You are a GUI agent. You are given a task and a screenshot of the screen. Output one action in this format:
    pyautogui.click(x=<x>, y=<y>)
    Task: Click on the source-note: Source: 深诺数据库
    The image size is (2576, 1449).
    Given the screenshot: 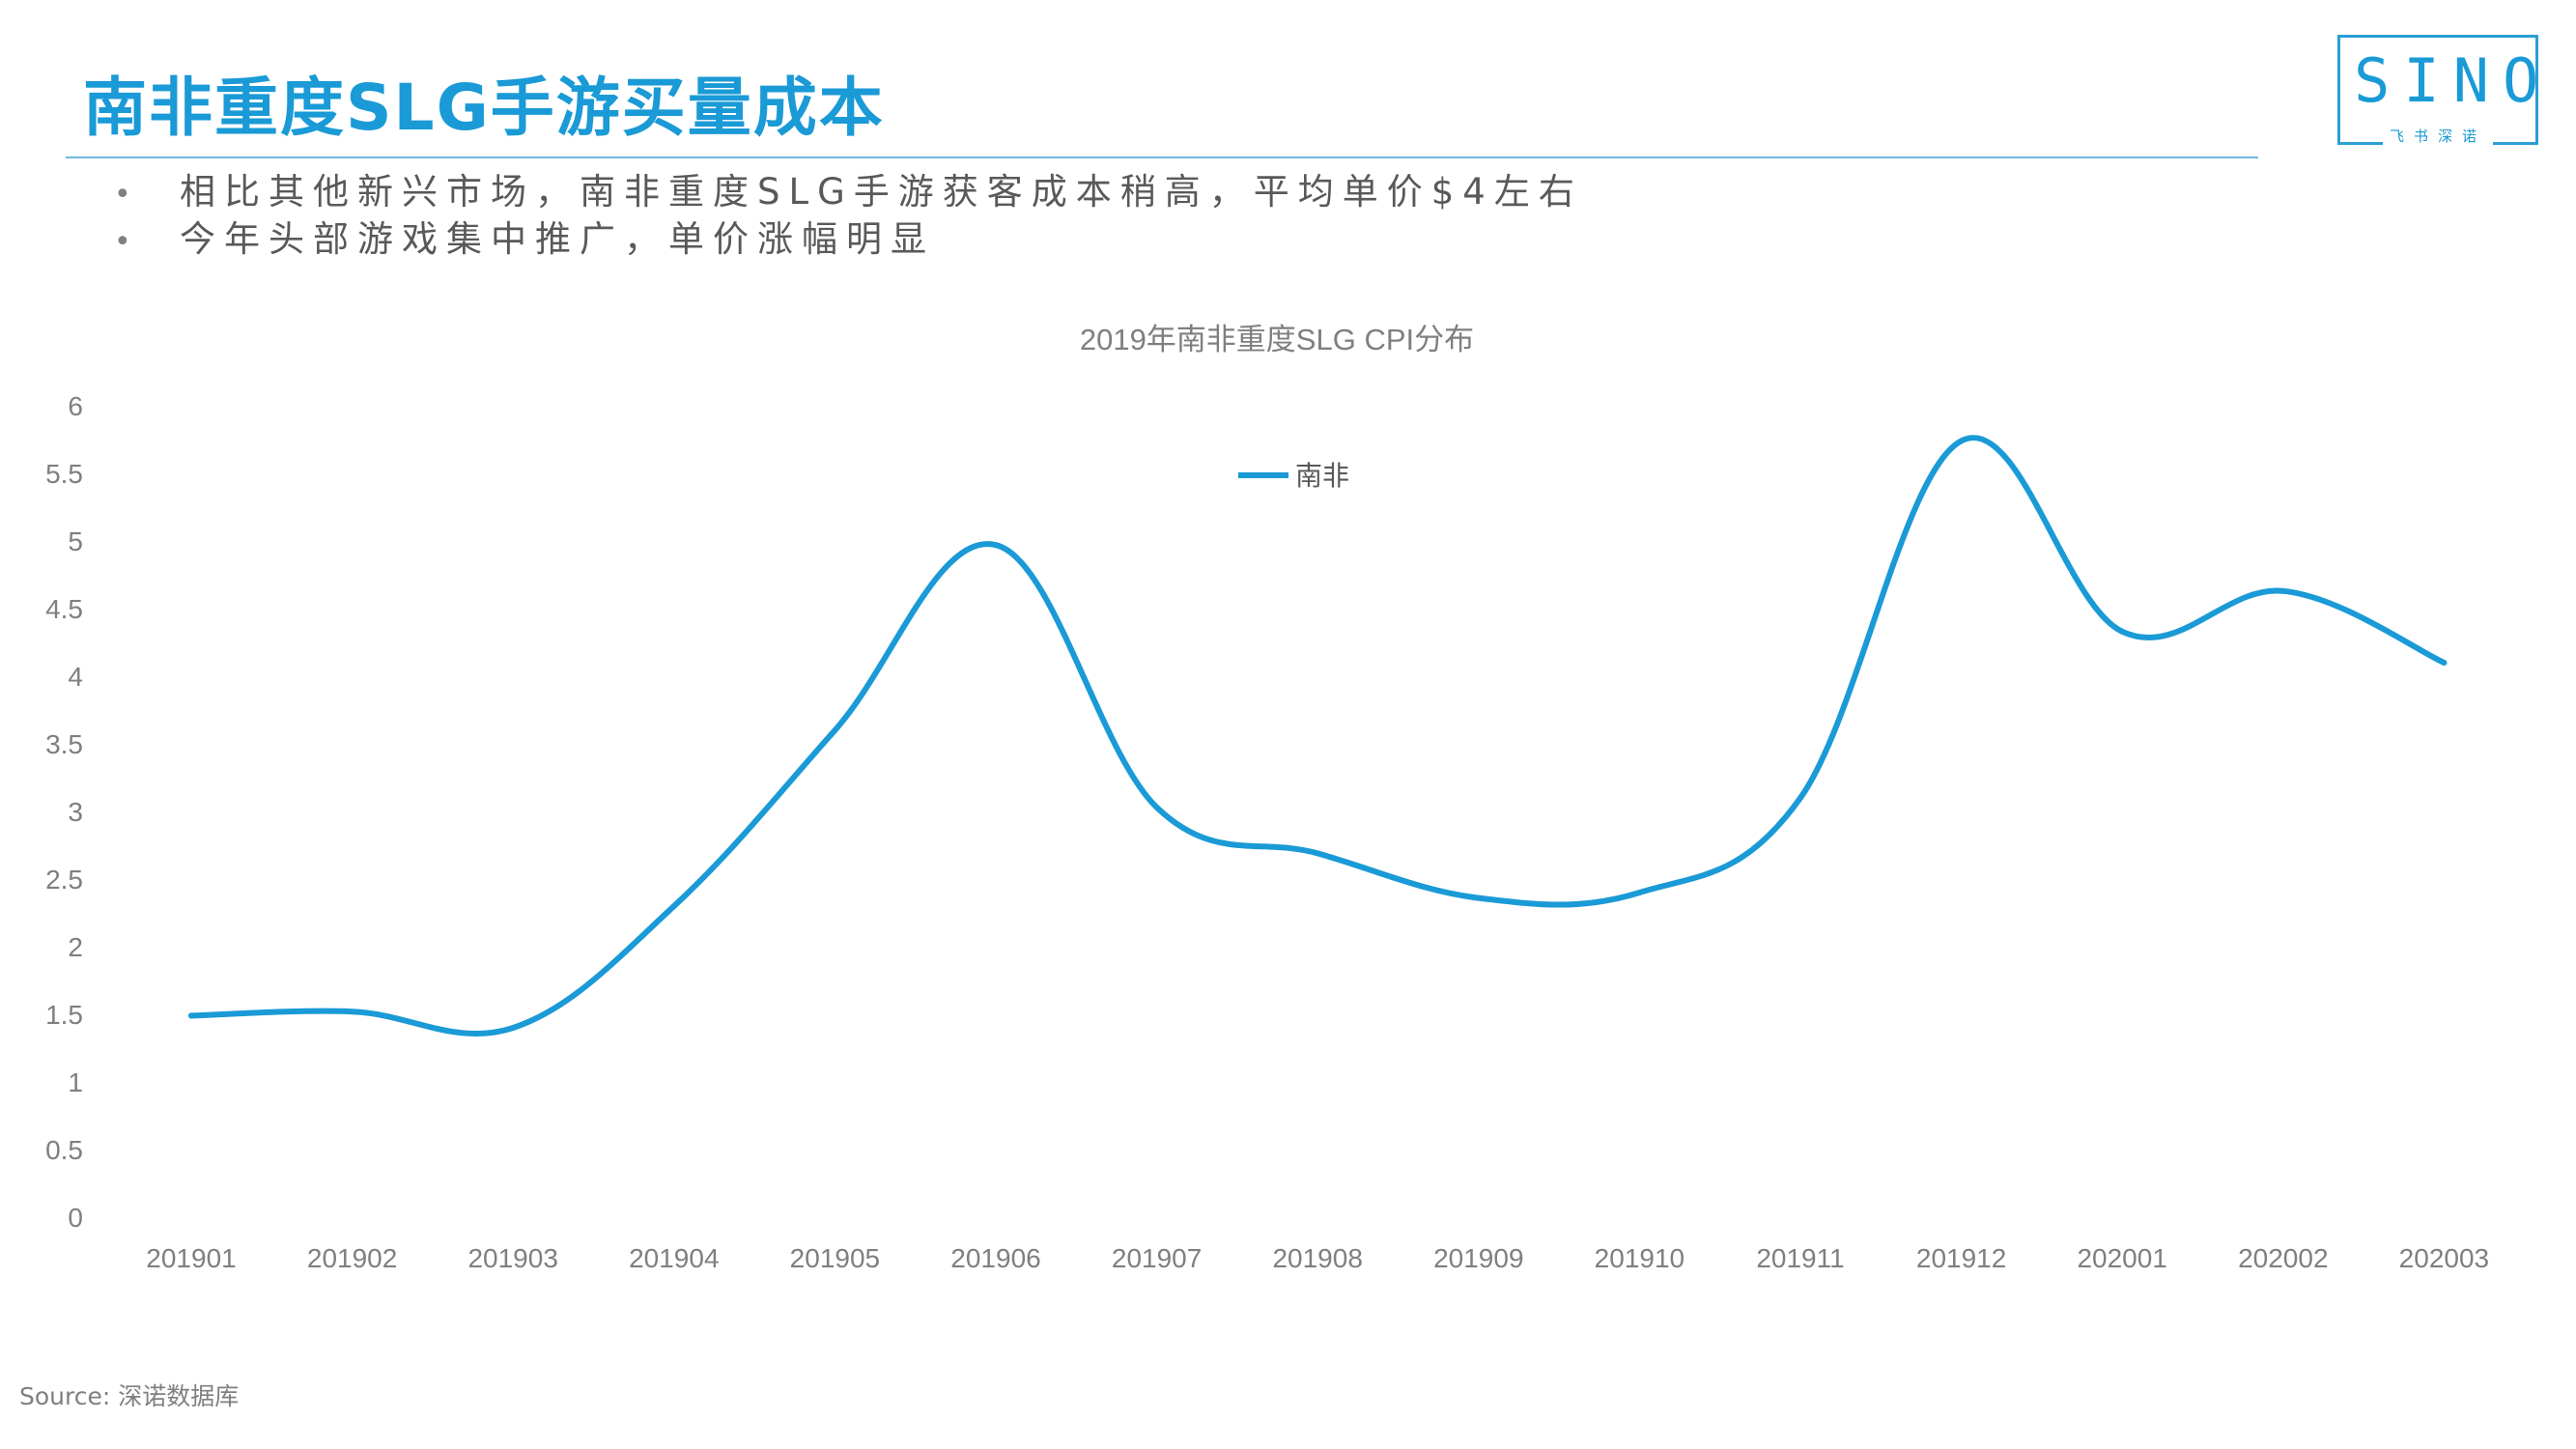 What is the action you would take?
    pyautogui.click(x=129, y=1396)
    